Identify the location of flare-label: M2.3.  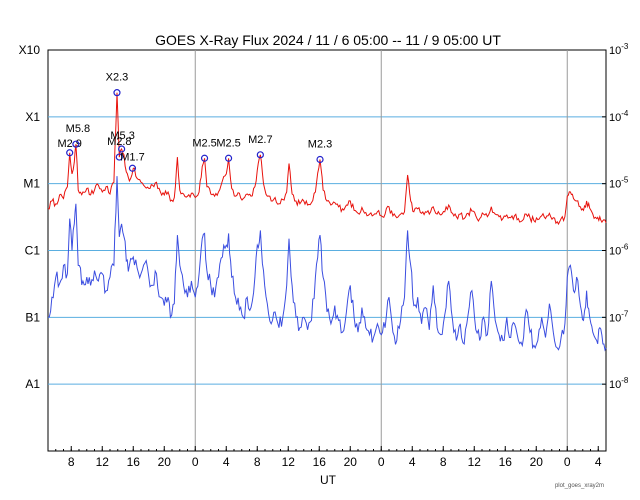
(320, 144).